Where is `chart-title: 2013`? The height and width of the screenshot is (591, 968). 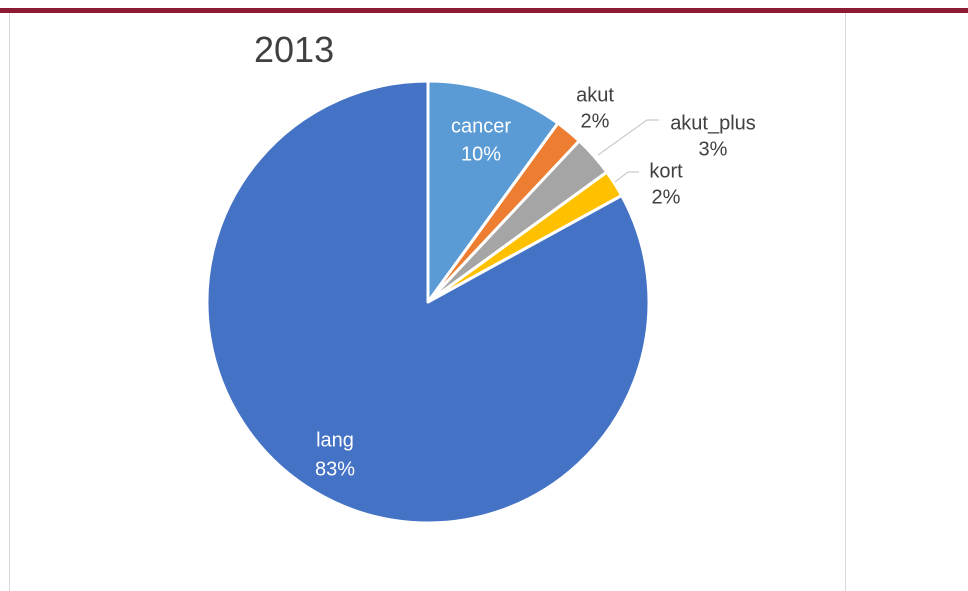 chart-title: 2013 is located at coordinates (294, 49).